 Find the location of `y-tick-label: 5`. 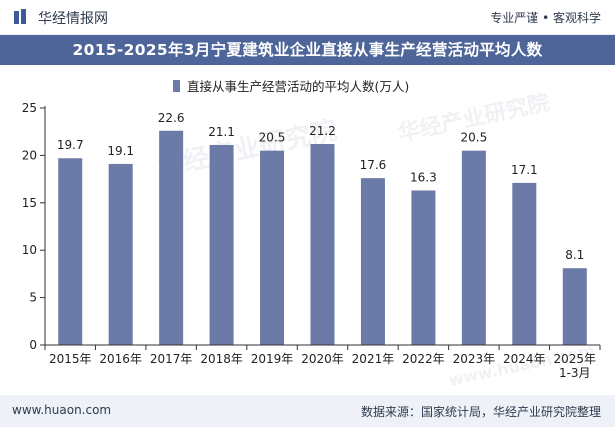

y-tick-label: 5 is located at coordinates (33, 298).